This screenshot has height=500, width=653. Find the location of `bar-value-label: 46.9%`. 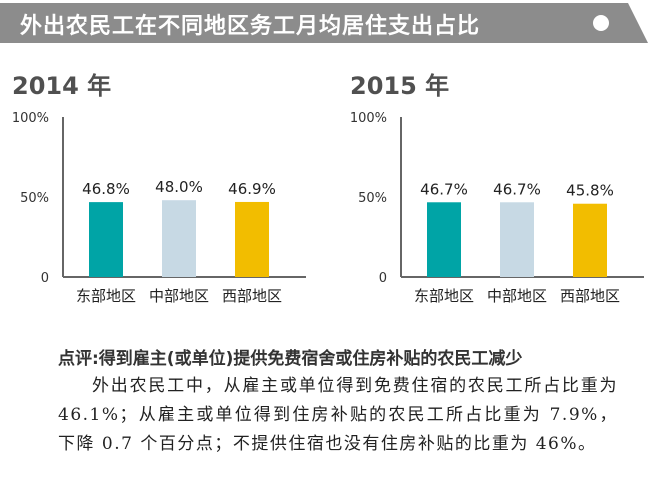

bar-value-label: 46.9% is located at coordinates (252, 189).